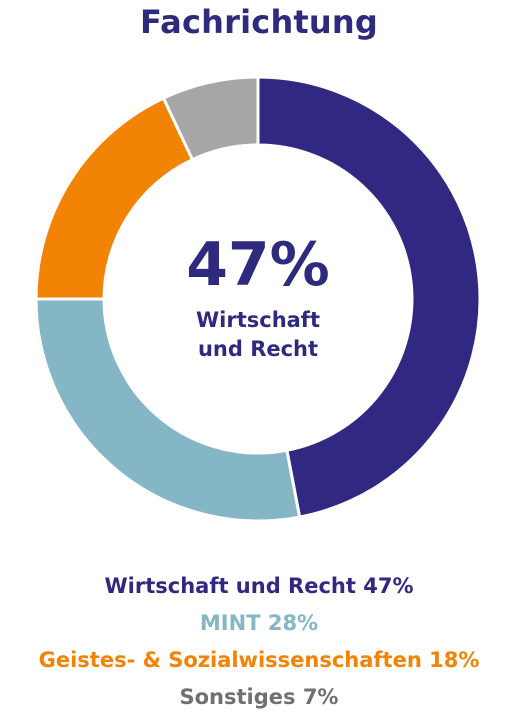 This screenshot has height=728, width=518. I want to click on legend-item-geistes-sozial: Geistes- & Sozialwissenschaften 18%, so click(259, 660).